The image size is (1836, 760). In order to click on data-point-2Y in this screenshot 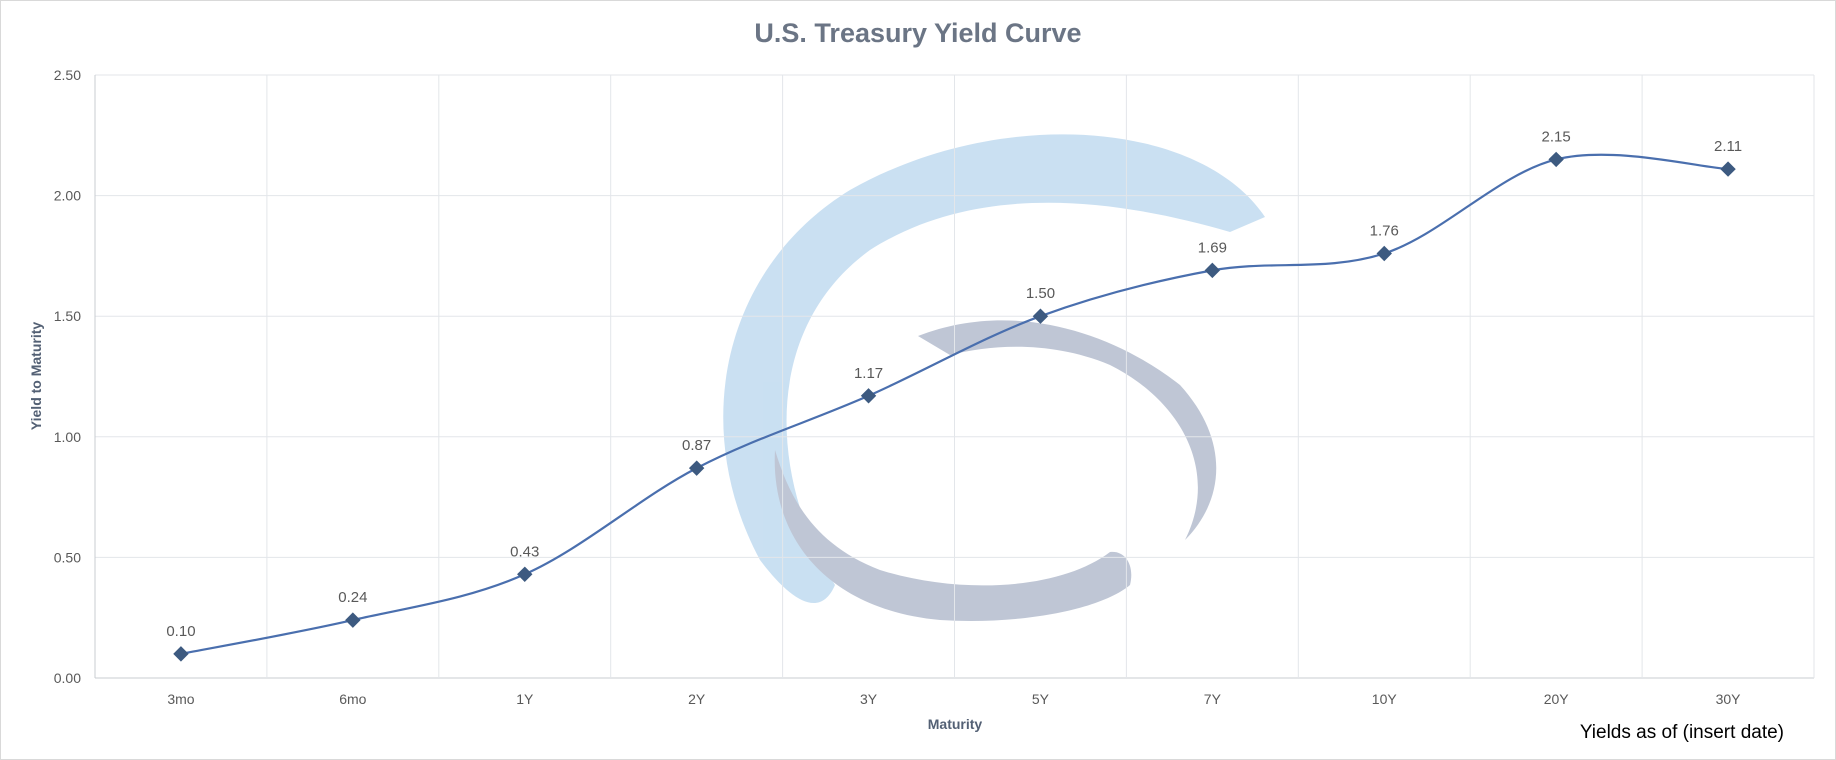, I will do `click(696, 468)`.